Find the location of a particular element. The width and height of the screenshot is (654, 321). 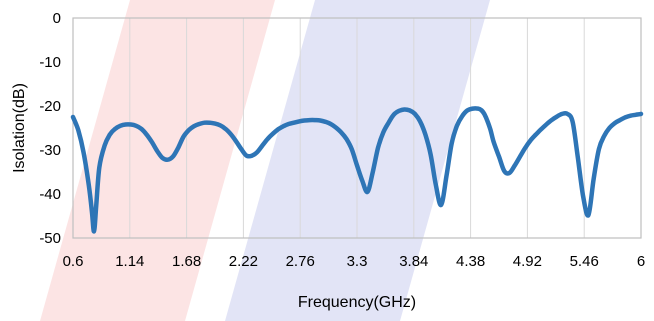

x-tick-label: 6 is located at coordinates (641, 261).